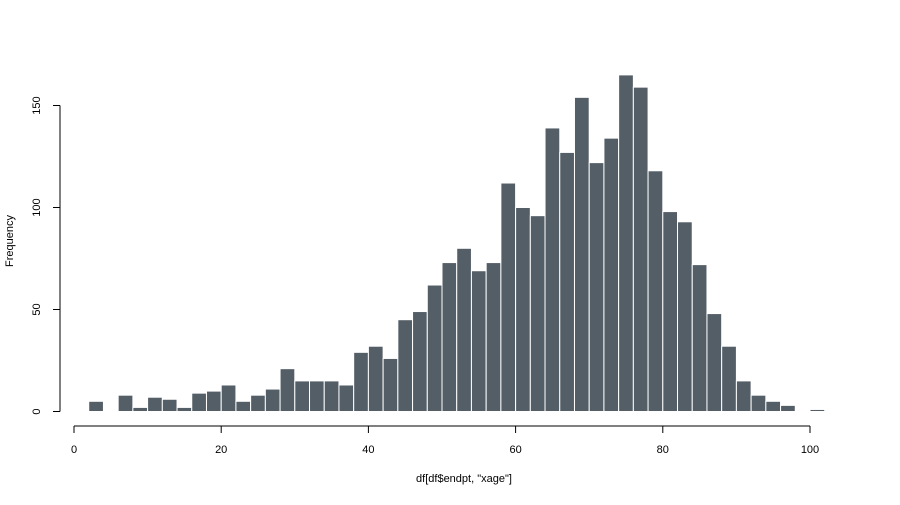  I want to click on x-tick-label: 80, so click(663, 450).